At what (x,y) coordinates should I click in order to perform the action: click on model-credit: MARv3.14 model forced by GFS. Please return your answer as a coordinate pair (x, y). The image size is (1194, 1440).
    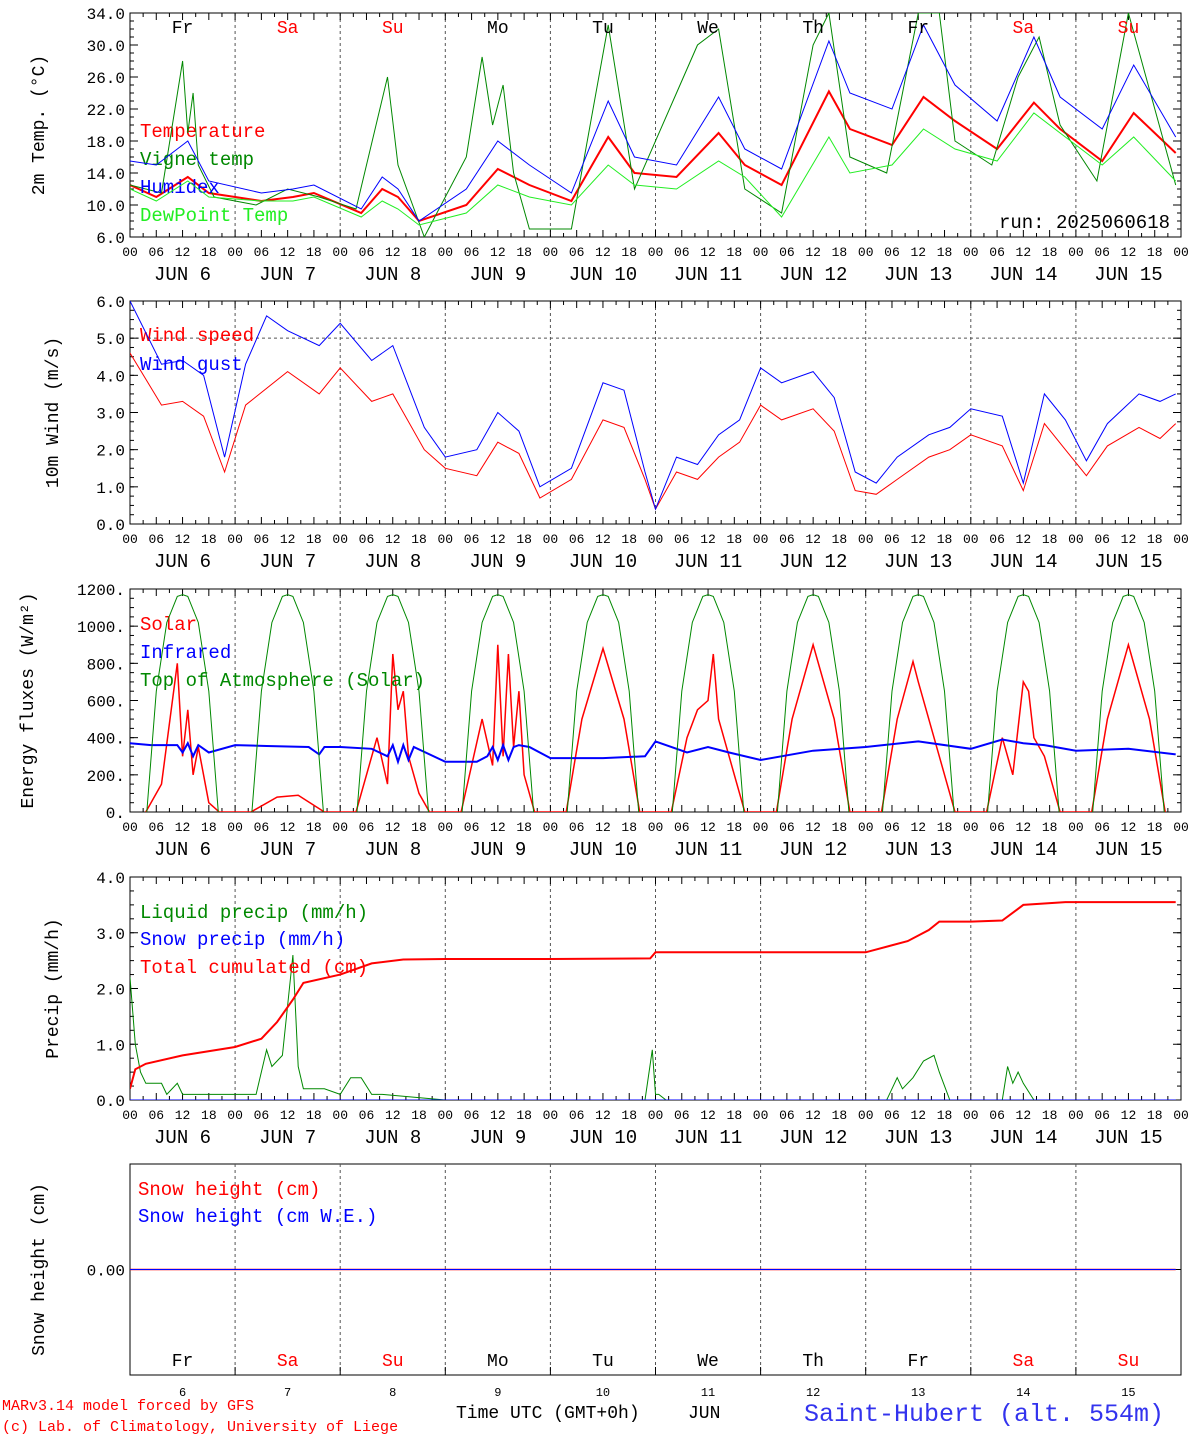
    Looking at the image, I should click on (128, 1406).